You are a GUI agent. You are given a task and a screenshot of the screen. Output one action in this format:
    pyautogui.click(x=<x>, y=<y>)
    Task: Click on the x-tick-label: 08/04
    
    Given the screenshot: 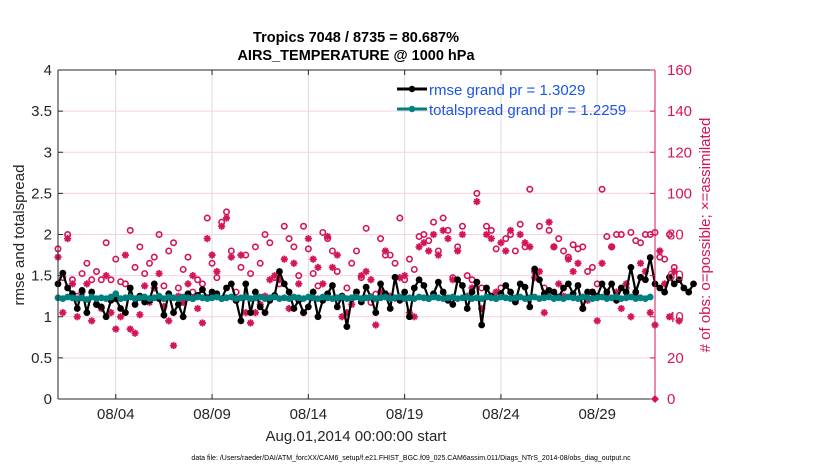 What is the action you would take?
    pyautogui.click(x=116, y=414)
    